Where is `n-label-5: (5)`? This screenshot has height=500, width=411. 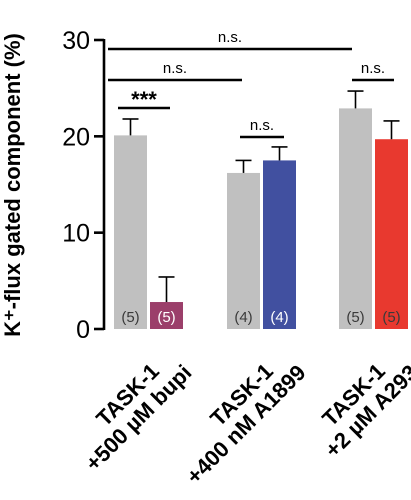 n-label-5: (5) is located at coordinates (391, 317).